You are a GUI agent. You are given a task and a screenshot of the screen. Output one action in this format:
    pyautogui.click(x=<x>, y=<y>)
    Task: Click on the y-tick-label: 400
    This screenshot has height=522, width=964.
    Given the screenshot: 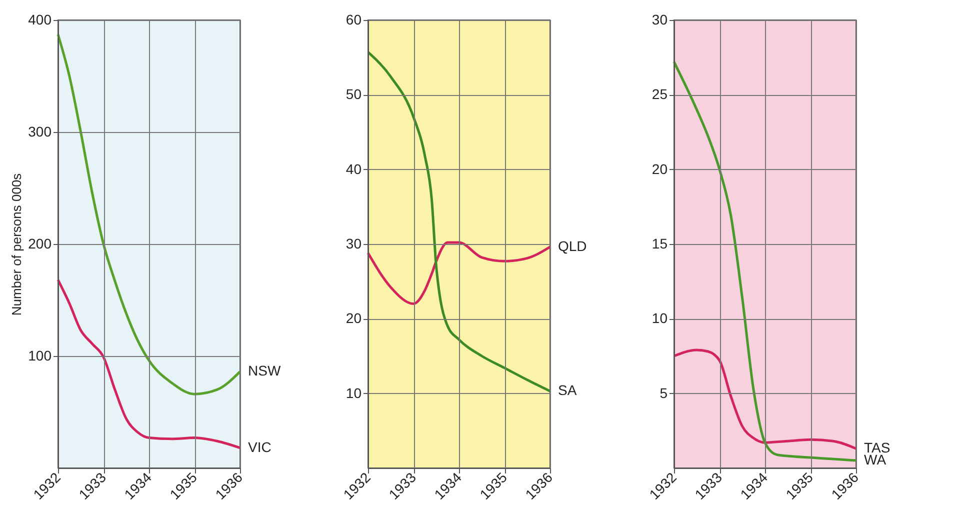 What is the action you would take?
    pyautogui.click(x=40, y=20)
    